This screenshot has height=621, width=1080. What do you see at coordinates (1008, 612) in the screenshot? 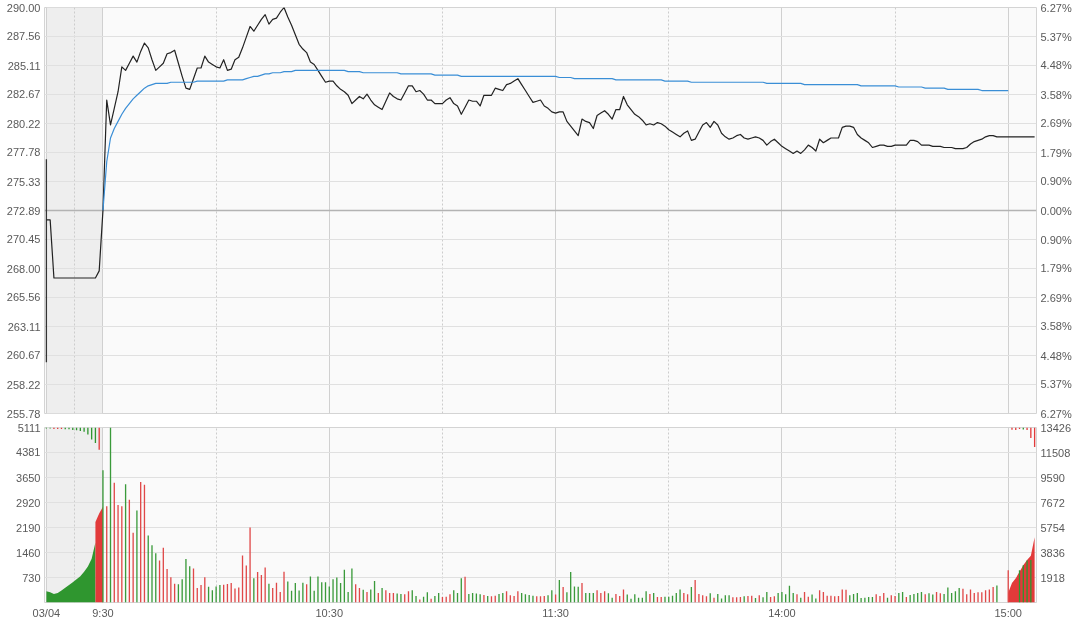
I see `x-tick-label: 15:00` at bounding box center [1008, 612].